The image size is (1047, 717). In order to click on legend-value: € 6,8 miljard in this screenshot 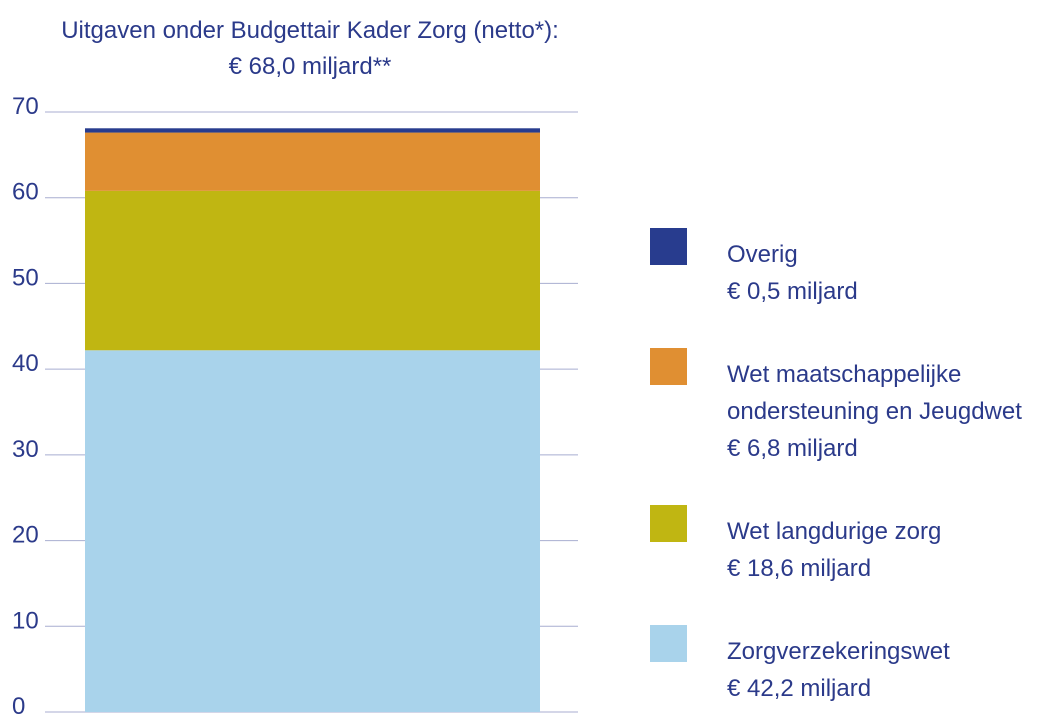, I will do `click(792, 448)`.